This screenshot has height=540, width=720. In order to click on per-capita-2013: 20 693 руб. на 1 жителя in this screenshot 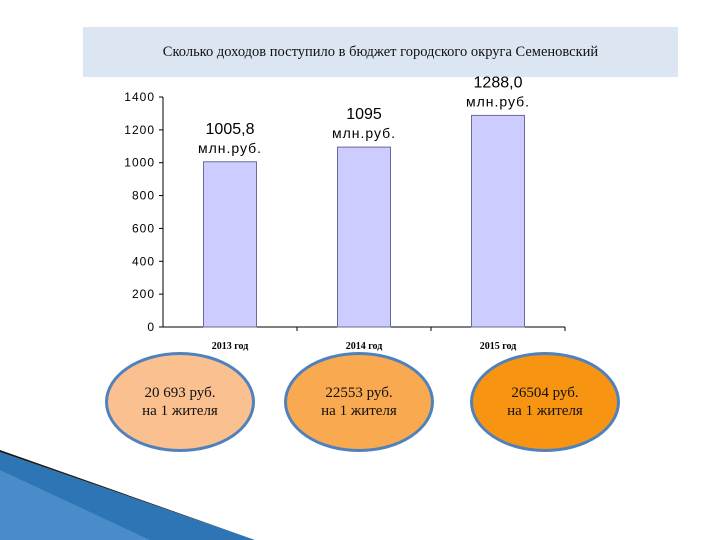, I will do `click(180, 402)`.